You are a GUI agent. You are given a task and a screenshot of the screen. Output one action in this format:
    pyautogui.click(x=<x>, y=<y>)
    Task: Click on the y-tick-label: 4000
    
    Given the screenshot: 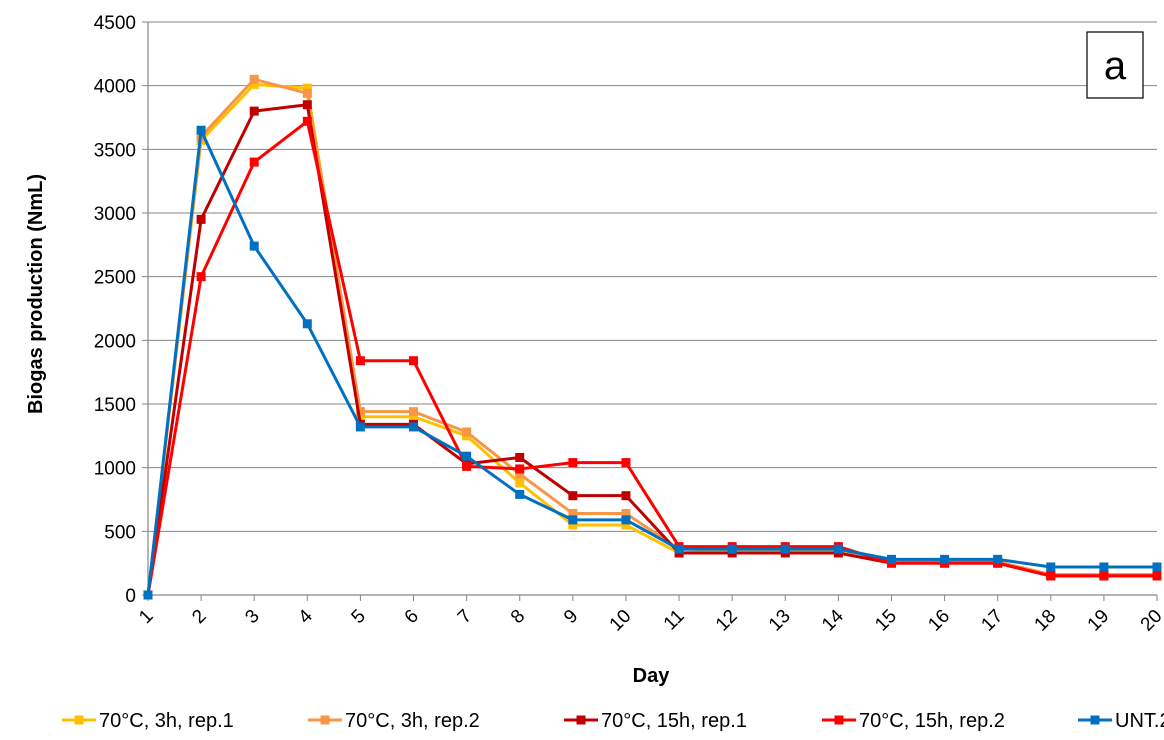 What is the action you would take?
    pyautogui.click(x=115, y=87)
    